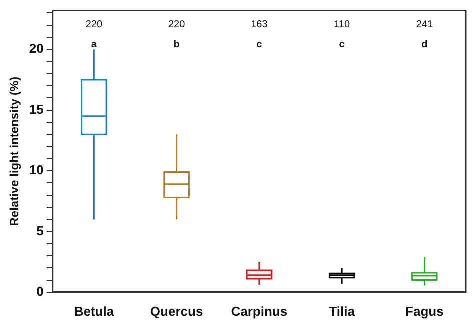  Describe the element at coordinates (40, 230) in the screenshot. I see `y-tick-label: 5` at that location.